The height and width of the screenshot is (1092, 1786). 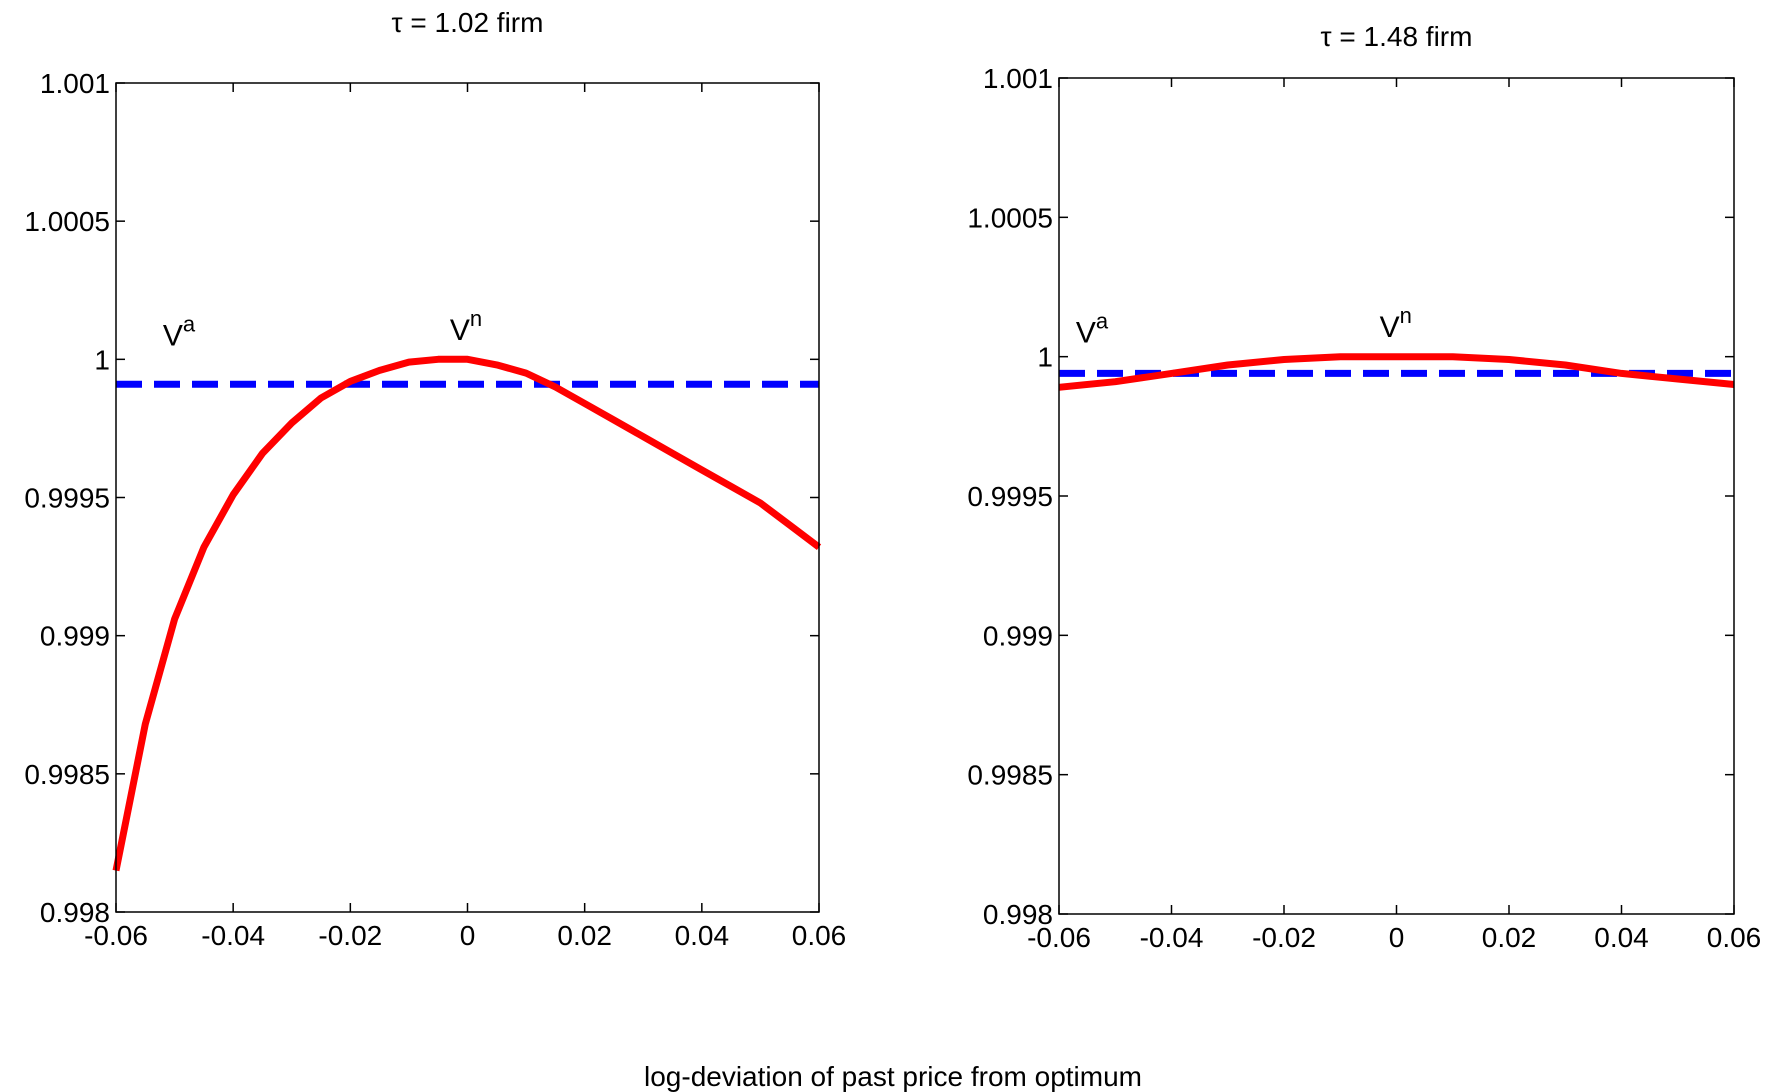 I want to click on chart-title: τ = 1.02 firm, so click(x=468, y=22).